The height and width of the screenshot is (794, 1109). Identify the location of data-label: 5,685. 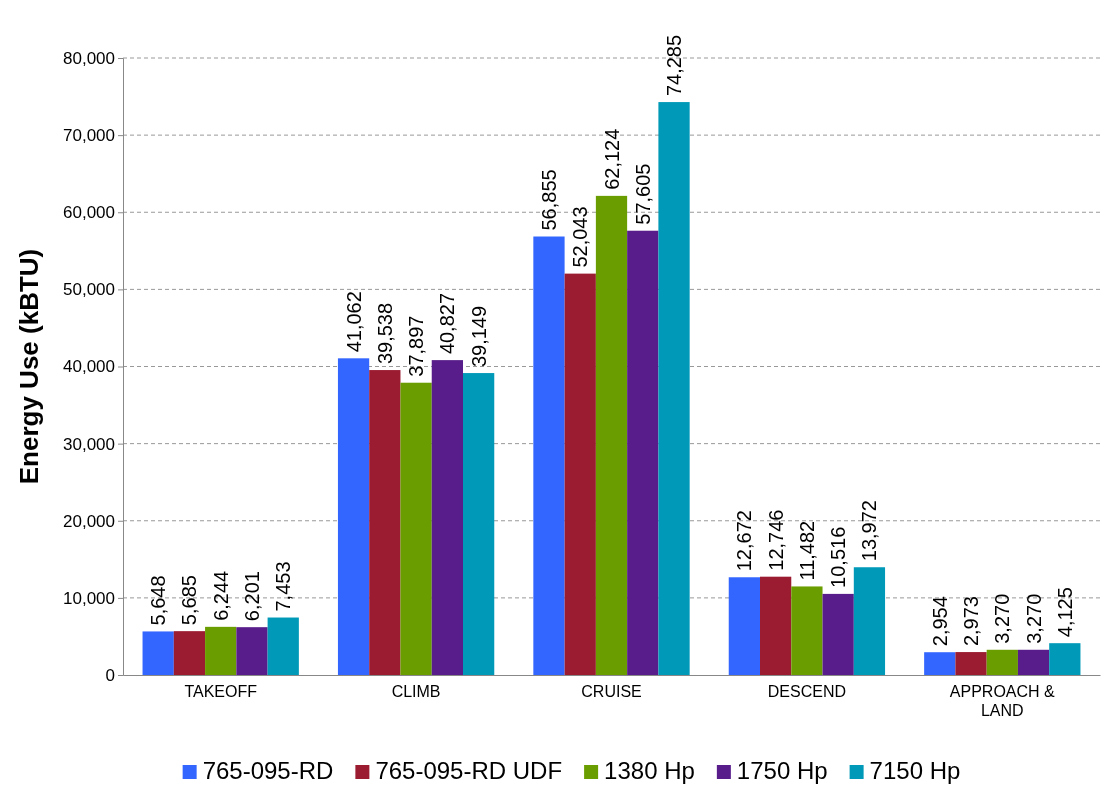
(189, 600).